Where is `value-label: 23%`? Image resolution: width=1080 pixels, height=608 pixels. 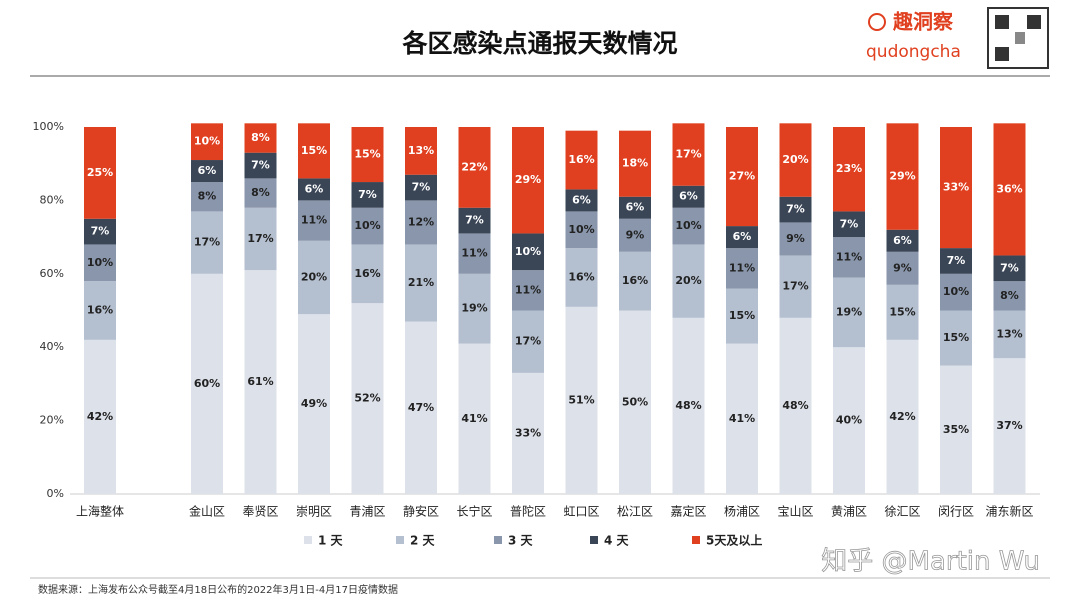
value-label: 23% is located at coordinates (849, 168).